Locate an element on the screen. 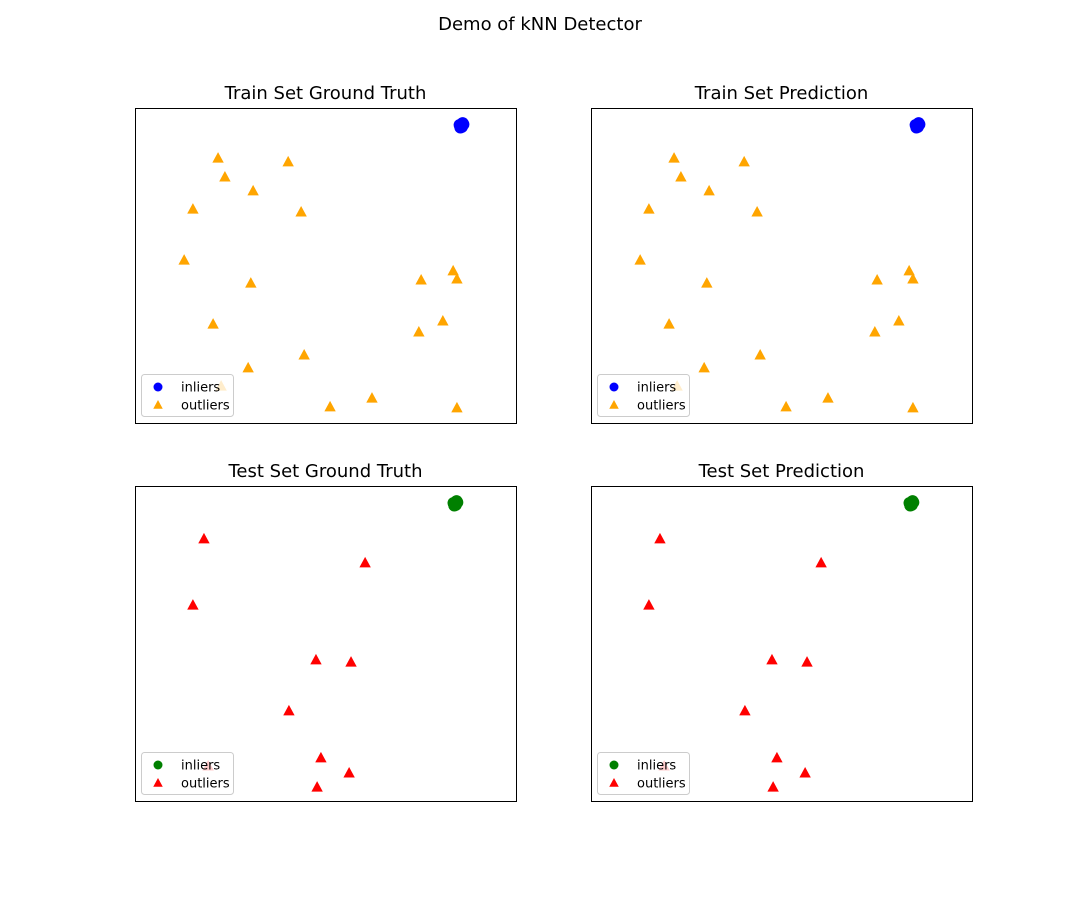 The height and width of the screenshot is (900, 1080). subplot-title-test-ground-truth: Test Set Ground Truth is located at coordinates (325, 471).